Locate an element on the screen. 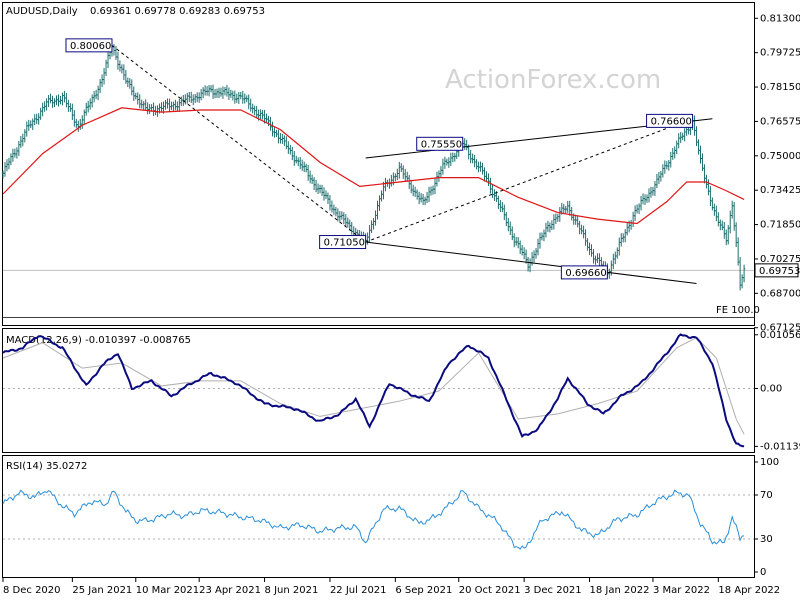  price-tick-label: 0.70275 is located at coordinates (780, 259).